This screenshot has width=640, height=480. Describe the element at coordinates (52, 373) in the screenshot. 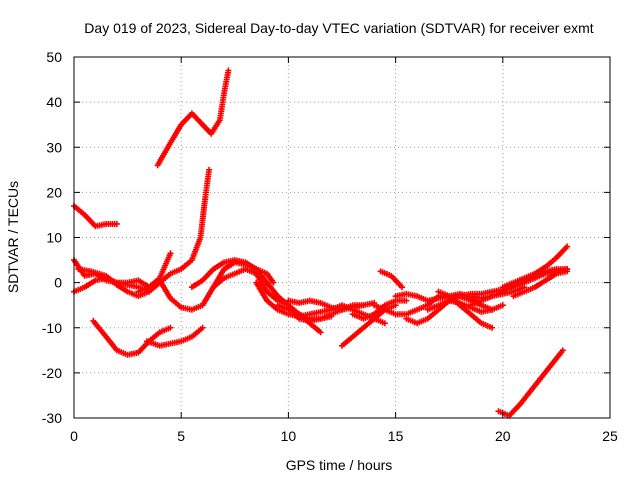

I see `y-tick-label: -20` at that location.